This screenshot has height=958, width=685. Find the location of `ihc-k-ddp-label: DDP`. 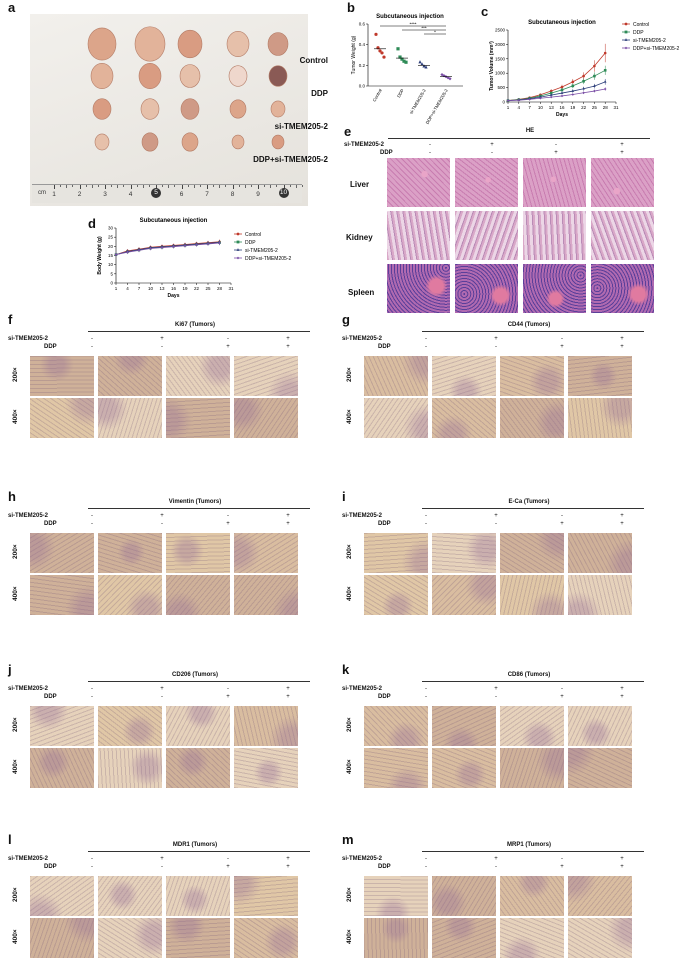

ihc-k-ddp-label: DDP is located at coordinates (384, 697).